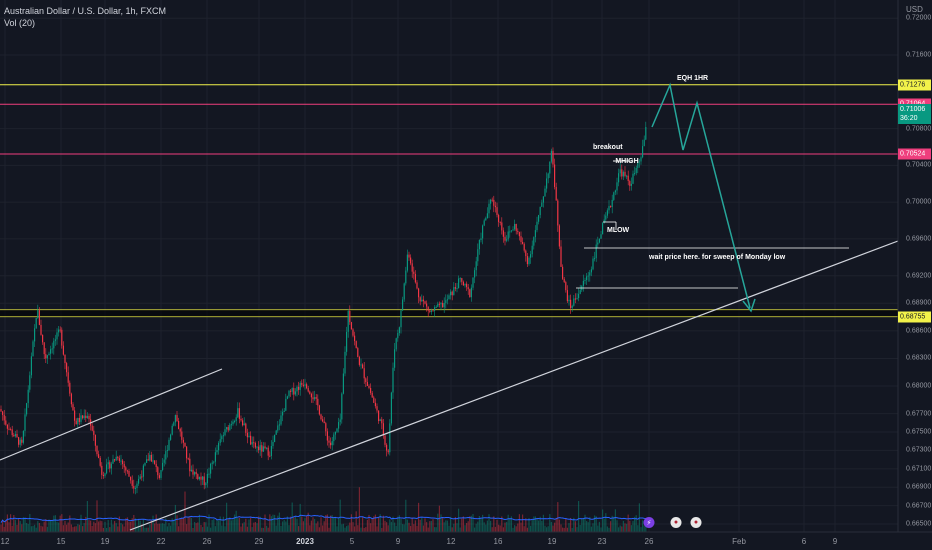 The height and width of the screenshot is (550, 932). Describe the element at coordinates (919, 358) in the screenshot. I see `price-axis-label: 0.68300` at that location.